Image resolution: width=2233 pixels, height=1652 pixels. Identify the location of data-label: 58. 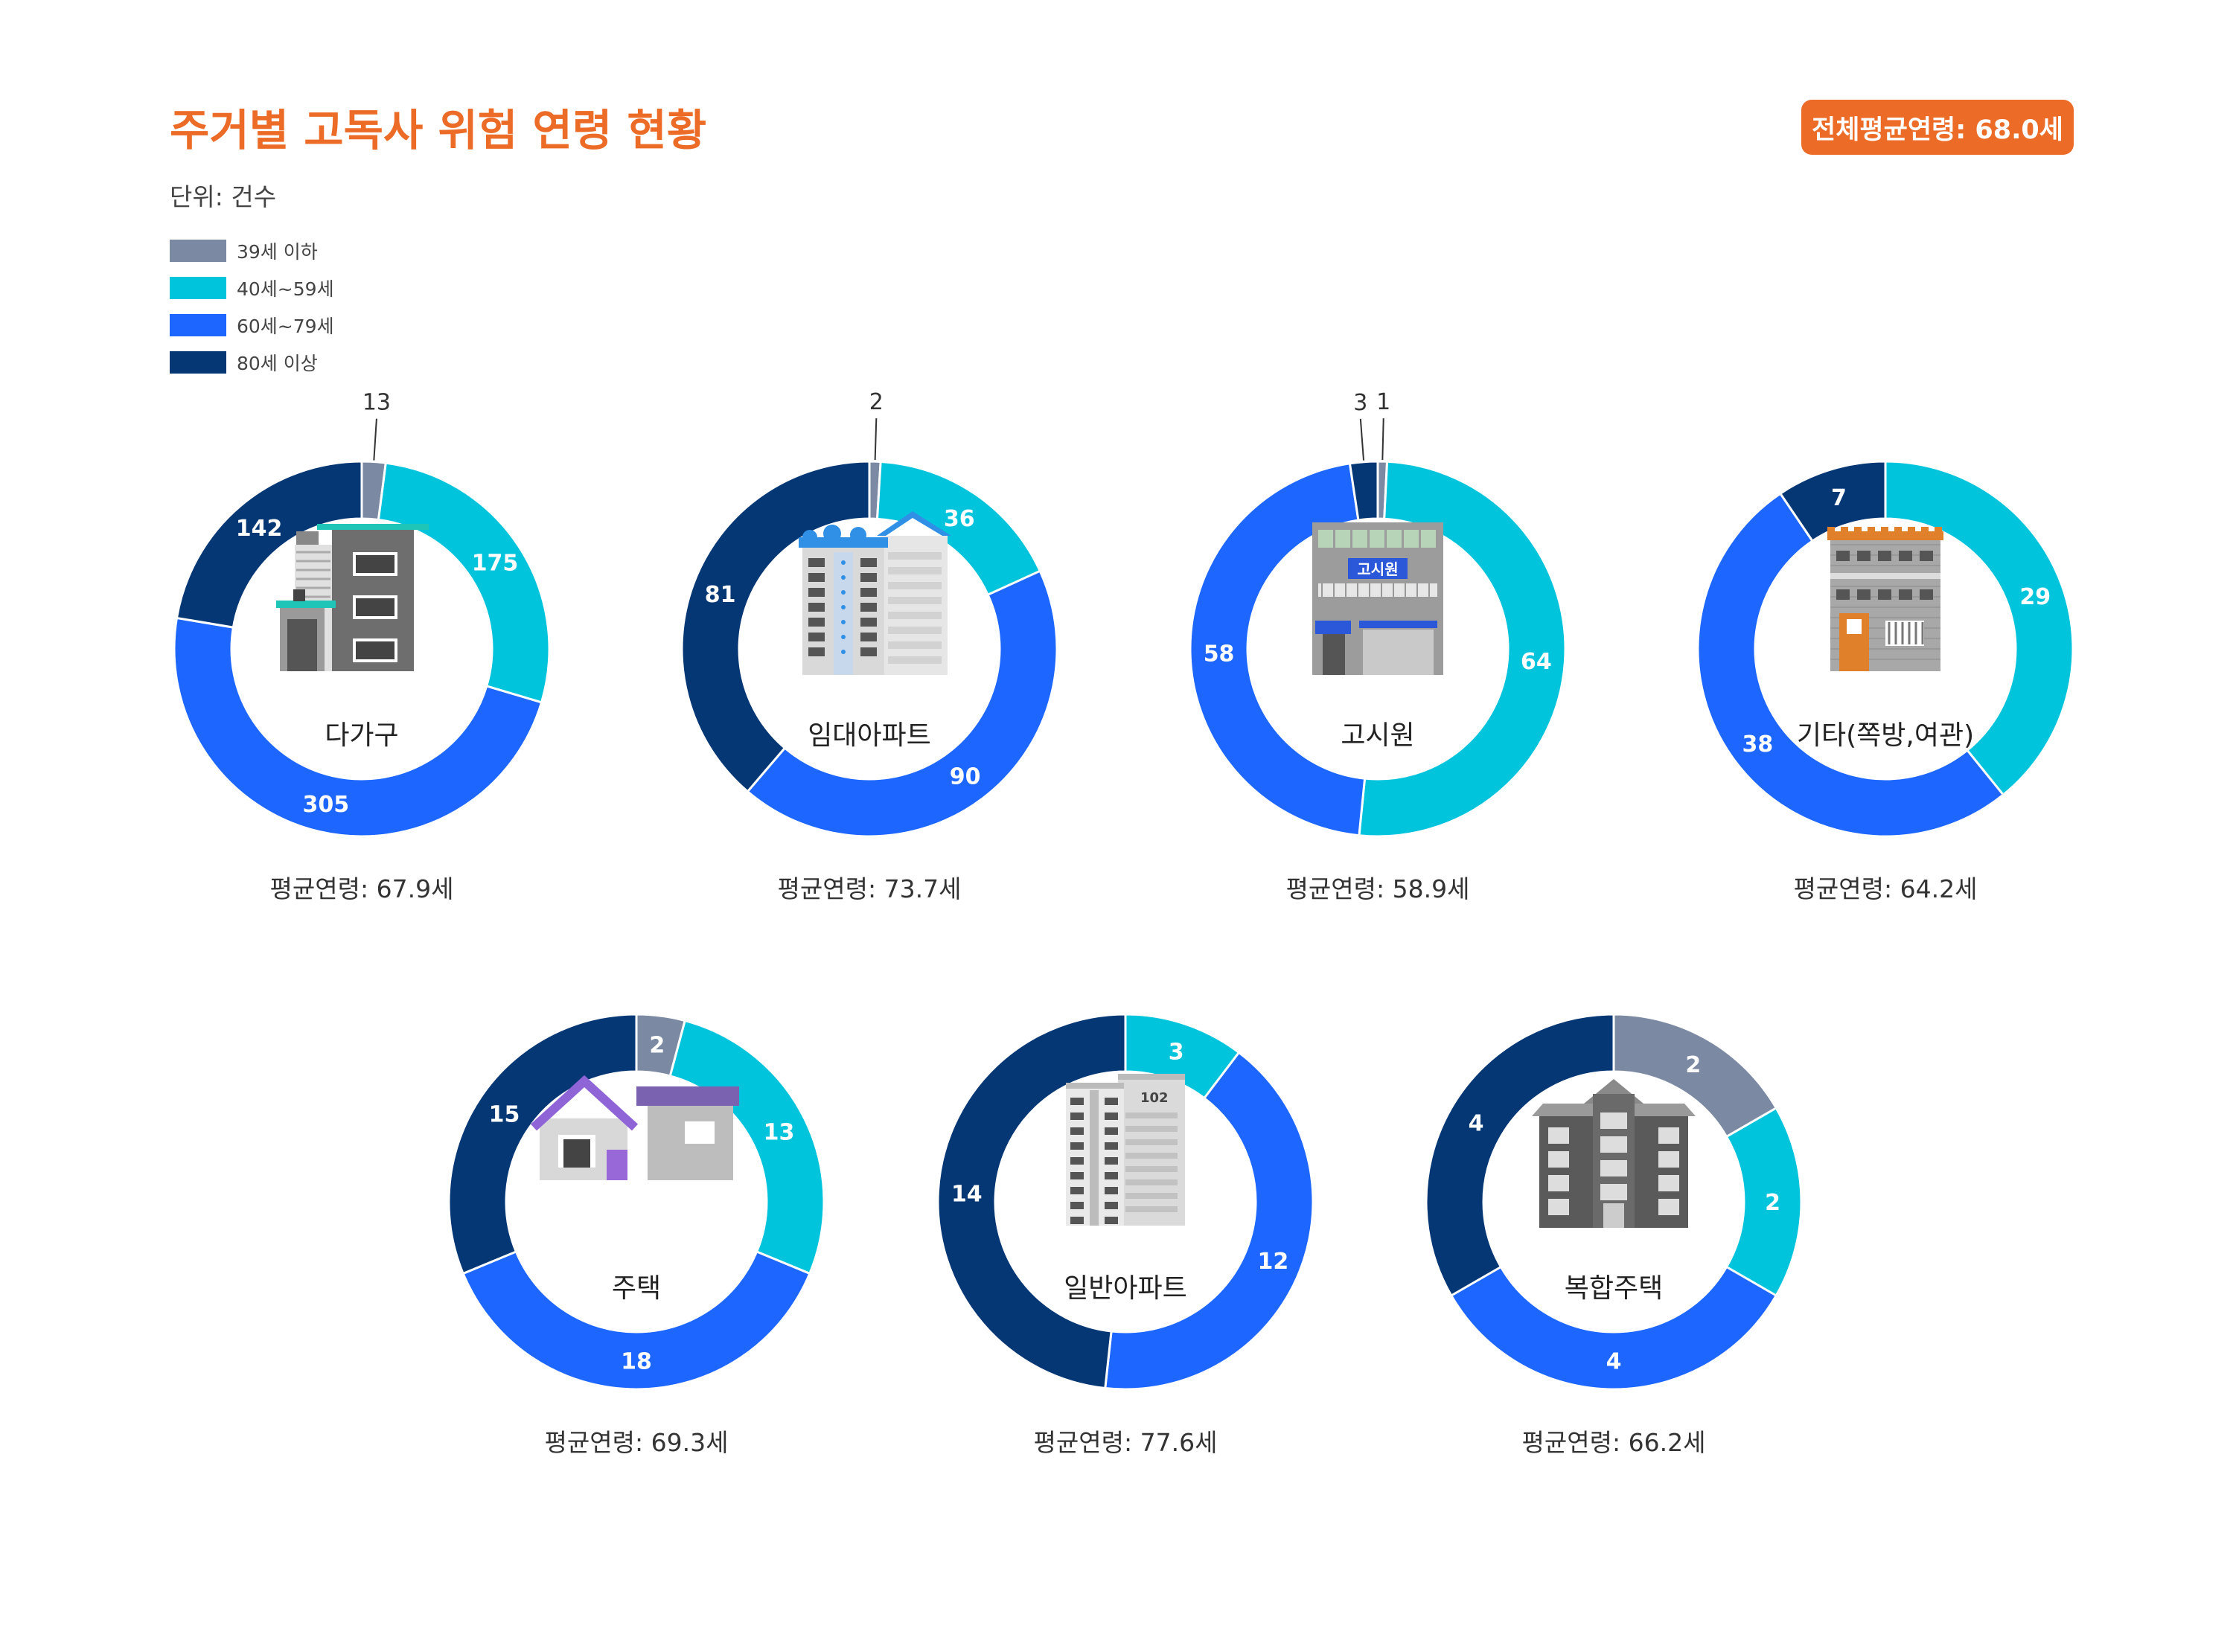
(1219, 654).